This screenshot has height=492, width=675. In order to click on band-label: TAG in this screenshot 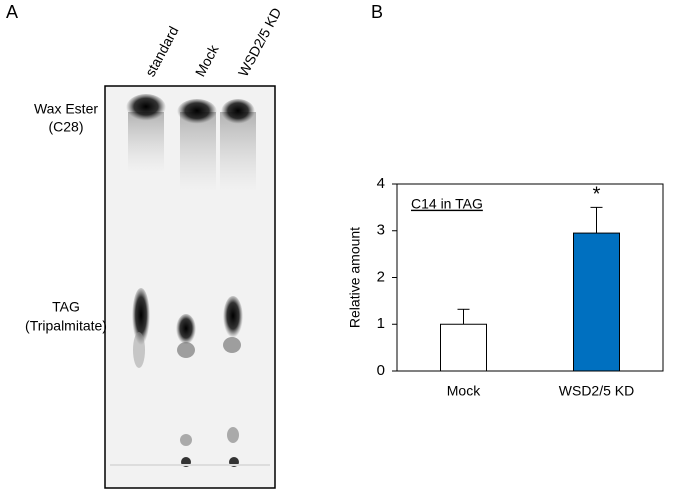, I will do `click(66, 307)`.